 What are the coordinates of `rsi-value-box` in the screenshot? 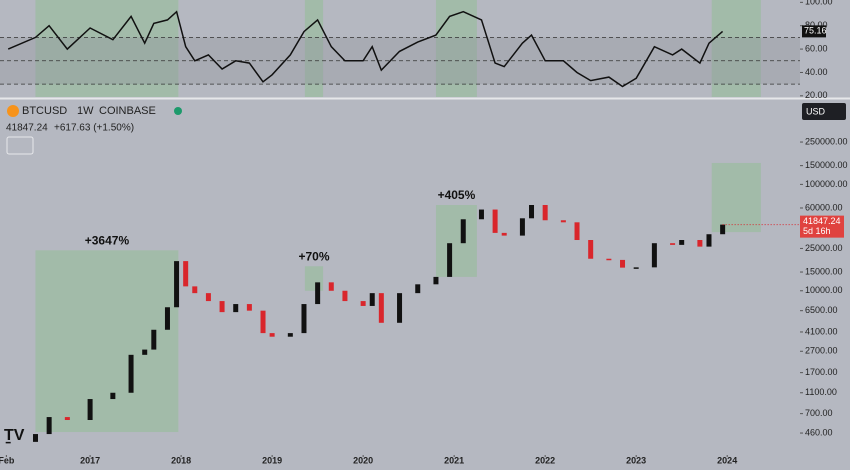 It's located at (814, 31).